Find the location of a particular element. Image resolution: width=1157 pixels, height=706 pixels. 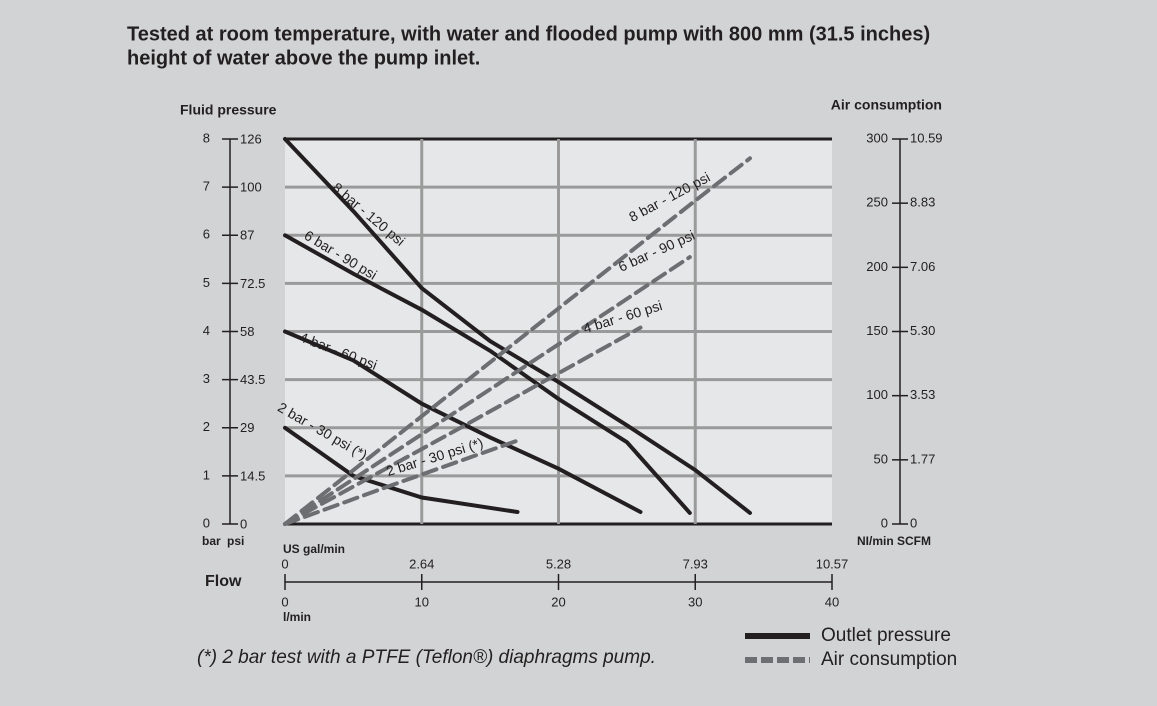

y-tick-label: 5 is located at coordinates (206, 282).